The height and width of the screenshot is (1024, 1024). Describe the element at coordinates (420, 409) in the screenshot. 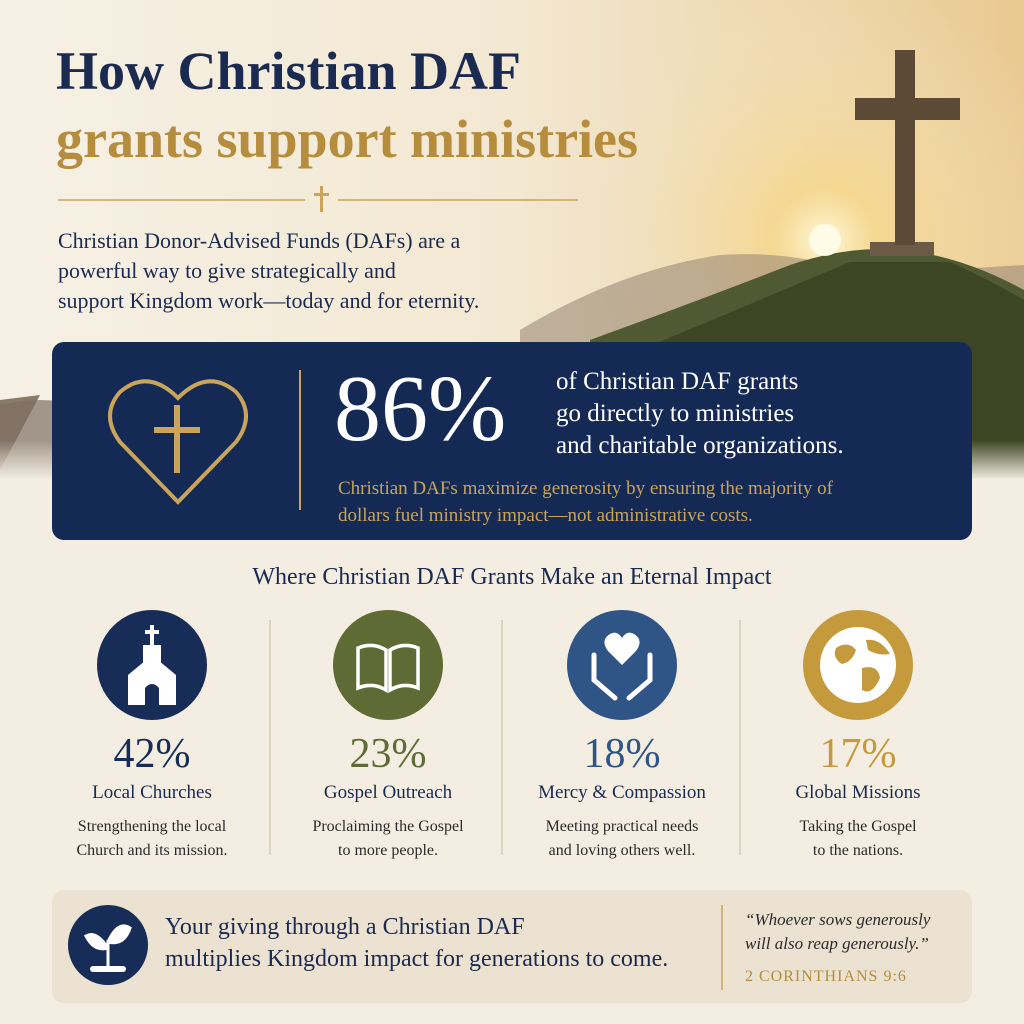

I see `stat: 86%` at that location.